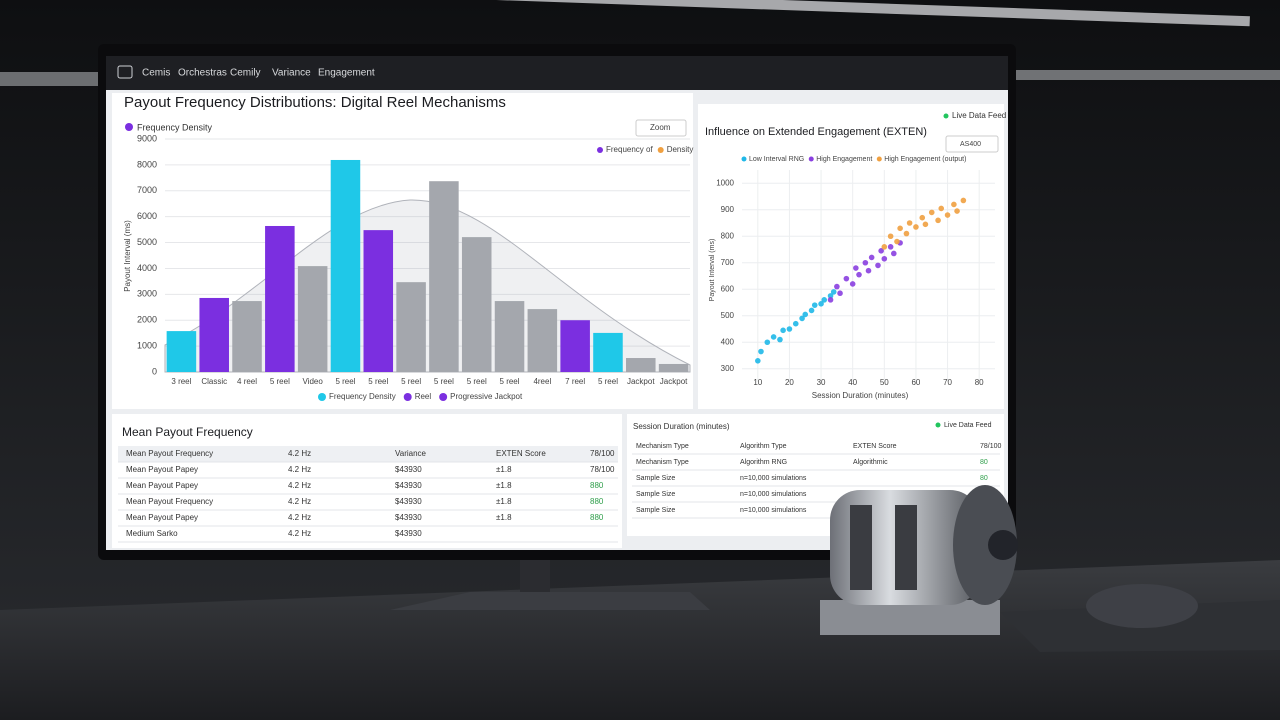 The image size is (1280, 720). I want to click on x-tick-label: 70, so click(947, 382).